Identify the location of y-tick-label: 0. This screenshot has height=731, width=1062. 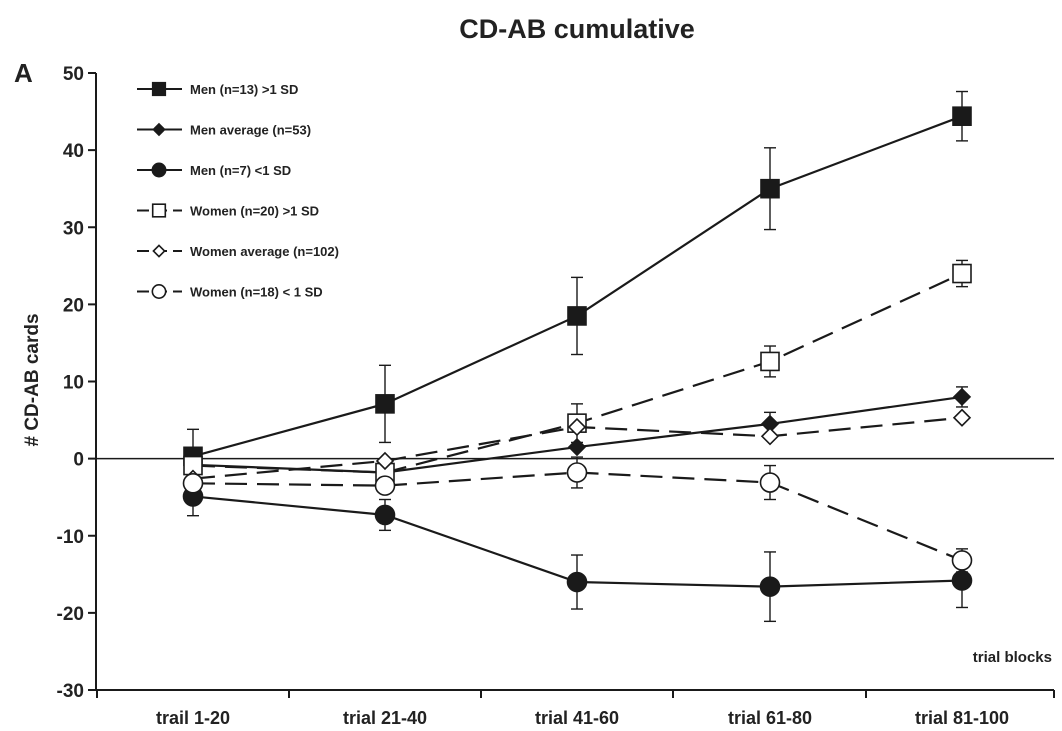
(78, 460).